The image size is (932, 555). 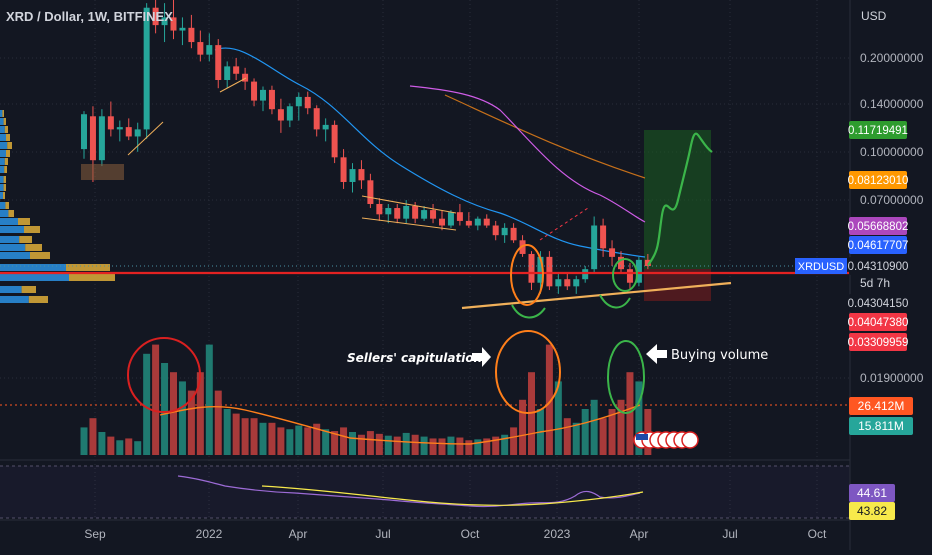 What do you see at coordinates (452, 495) in the screenshot?
I see `rsi-trend-line` at bounding box center [452, 495].